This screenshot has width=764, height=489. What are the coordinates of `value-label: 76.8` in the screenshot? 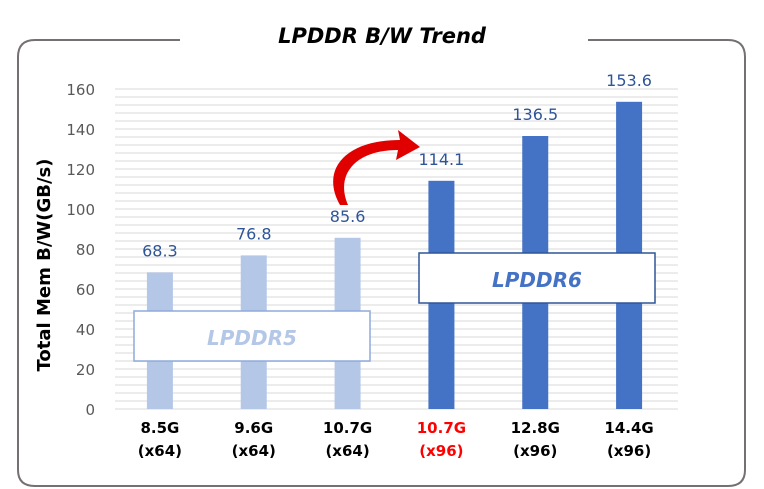 It's located at (254, 233).